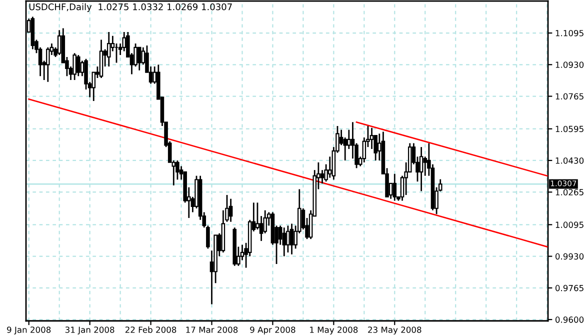 This screenshot has width=584, height=336. What do you see at coordinates (395, 330) in the screenshot?
I see `x-tick-label: 23 May 2008` at bounding box center [395, 330].